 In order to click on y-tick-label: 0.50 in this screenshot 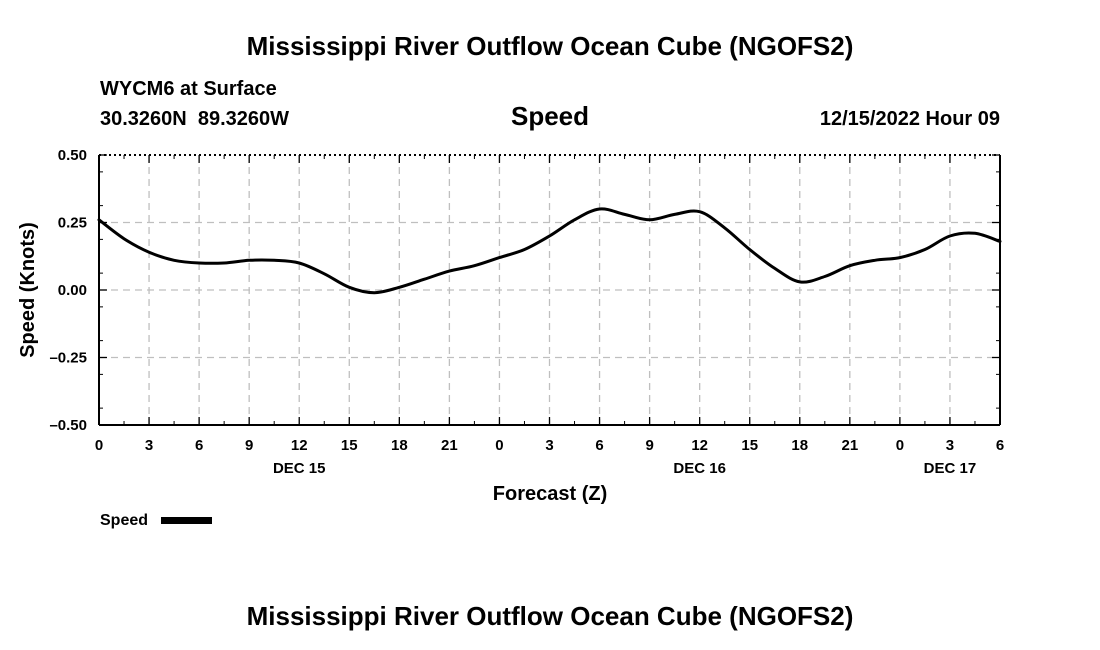, I will do `click(72, 155)`.